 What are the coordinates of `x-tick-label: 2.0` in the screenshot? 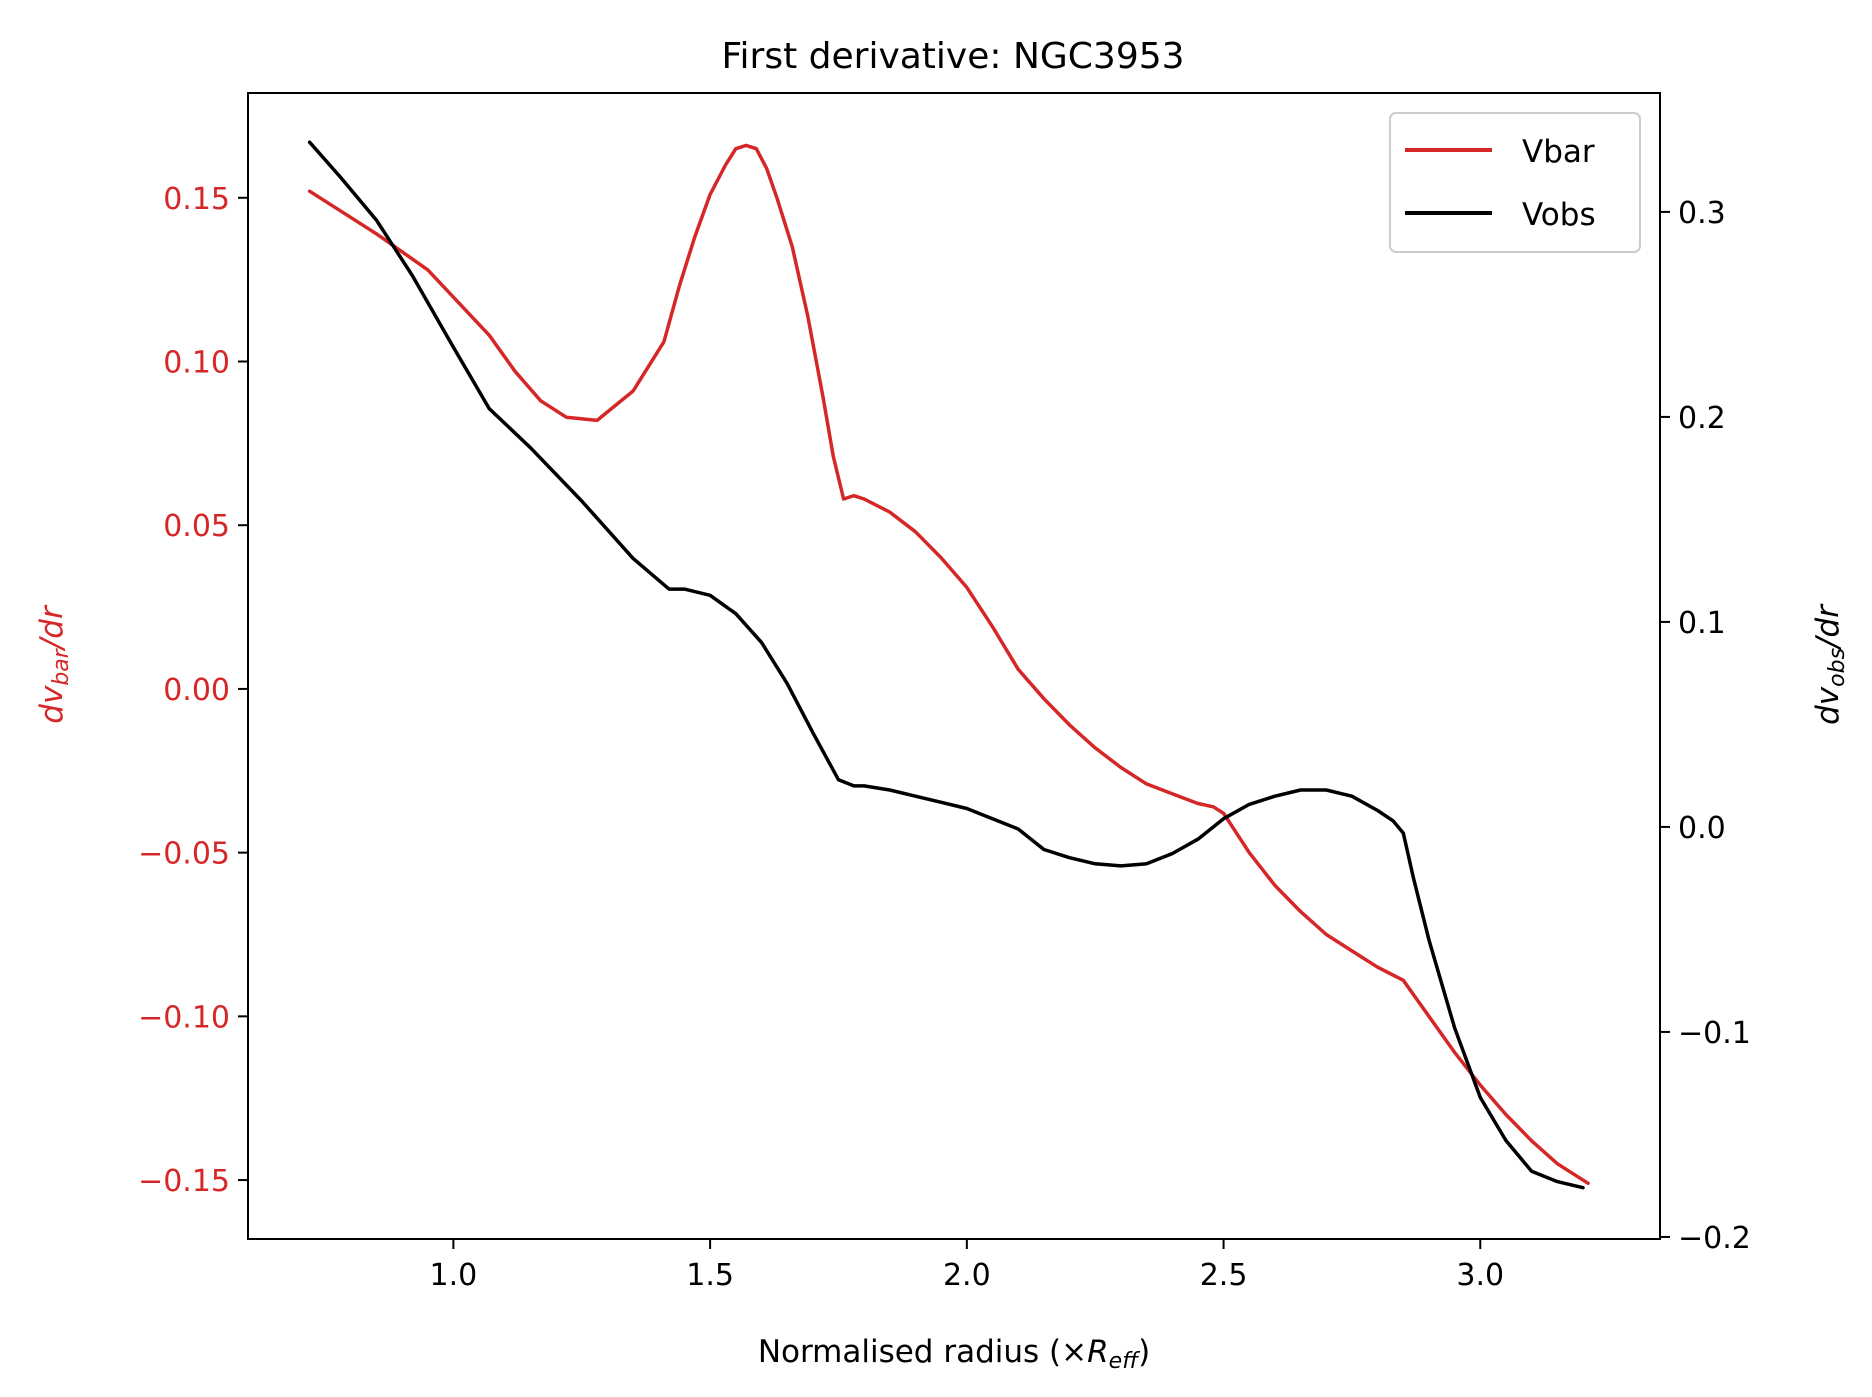 It's located at (967, 1275).